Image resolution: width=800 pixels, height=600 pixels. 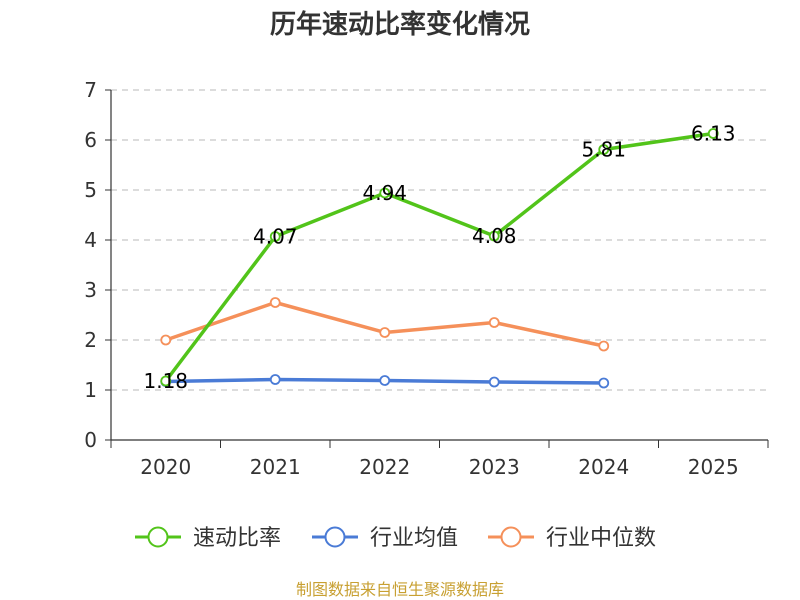 What do you see at coordinates (237, 538) in the screenshot?
I see `legend-label-0: 速动比率` at bounding box center [237, 538].